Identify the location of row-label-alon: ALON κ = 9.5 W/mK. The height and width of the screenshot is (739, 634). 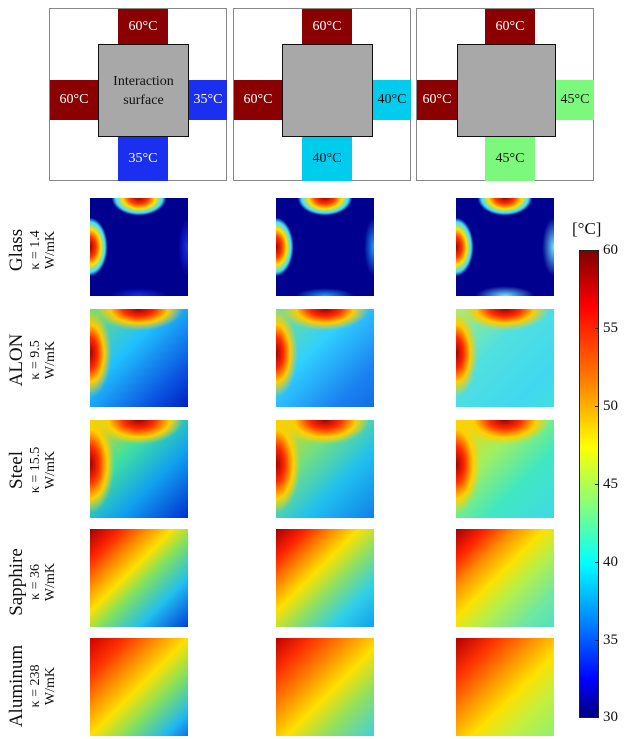
(32, 360).